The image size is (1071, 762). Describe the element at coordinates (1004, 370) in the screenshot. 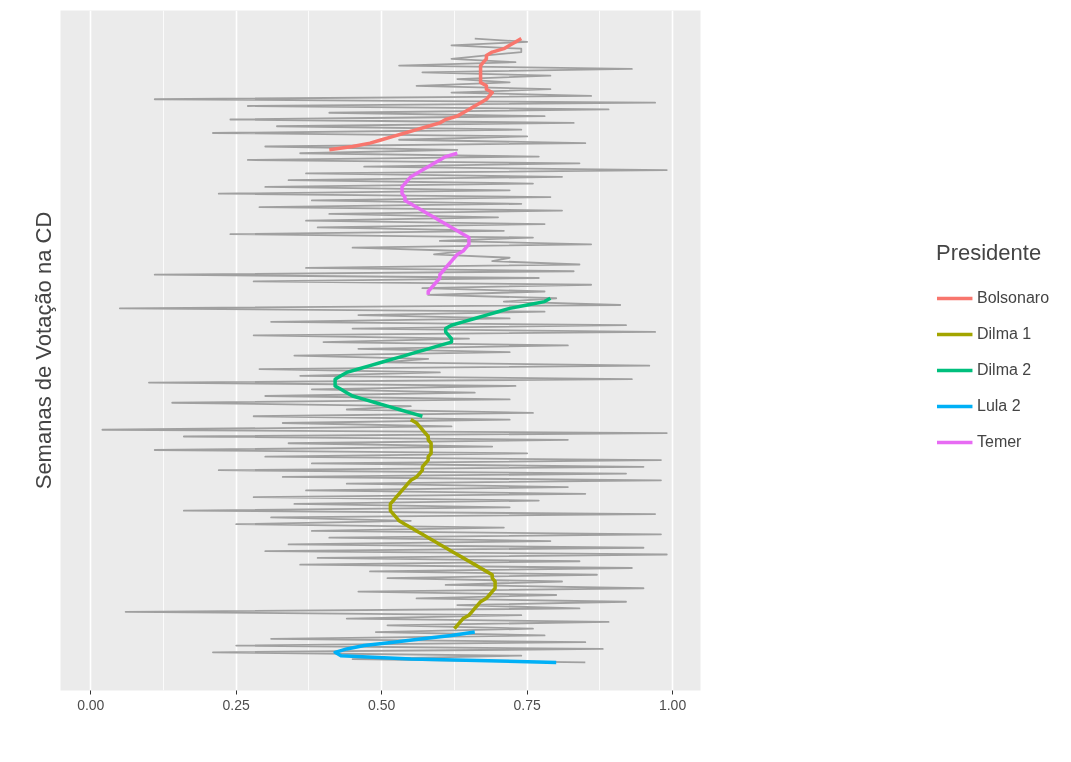

I see `legend-label: Dilma 2` at that location.